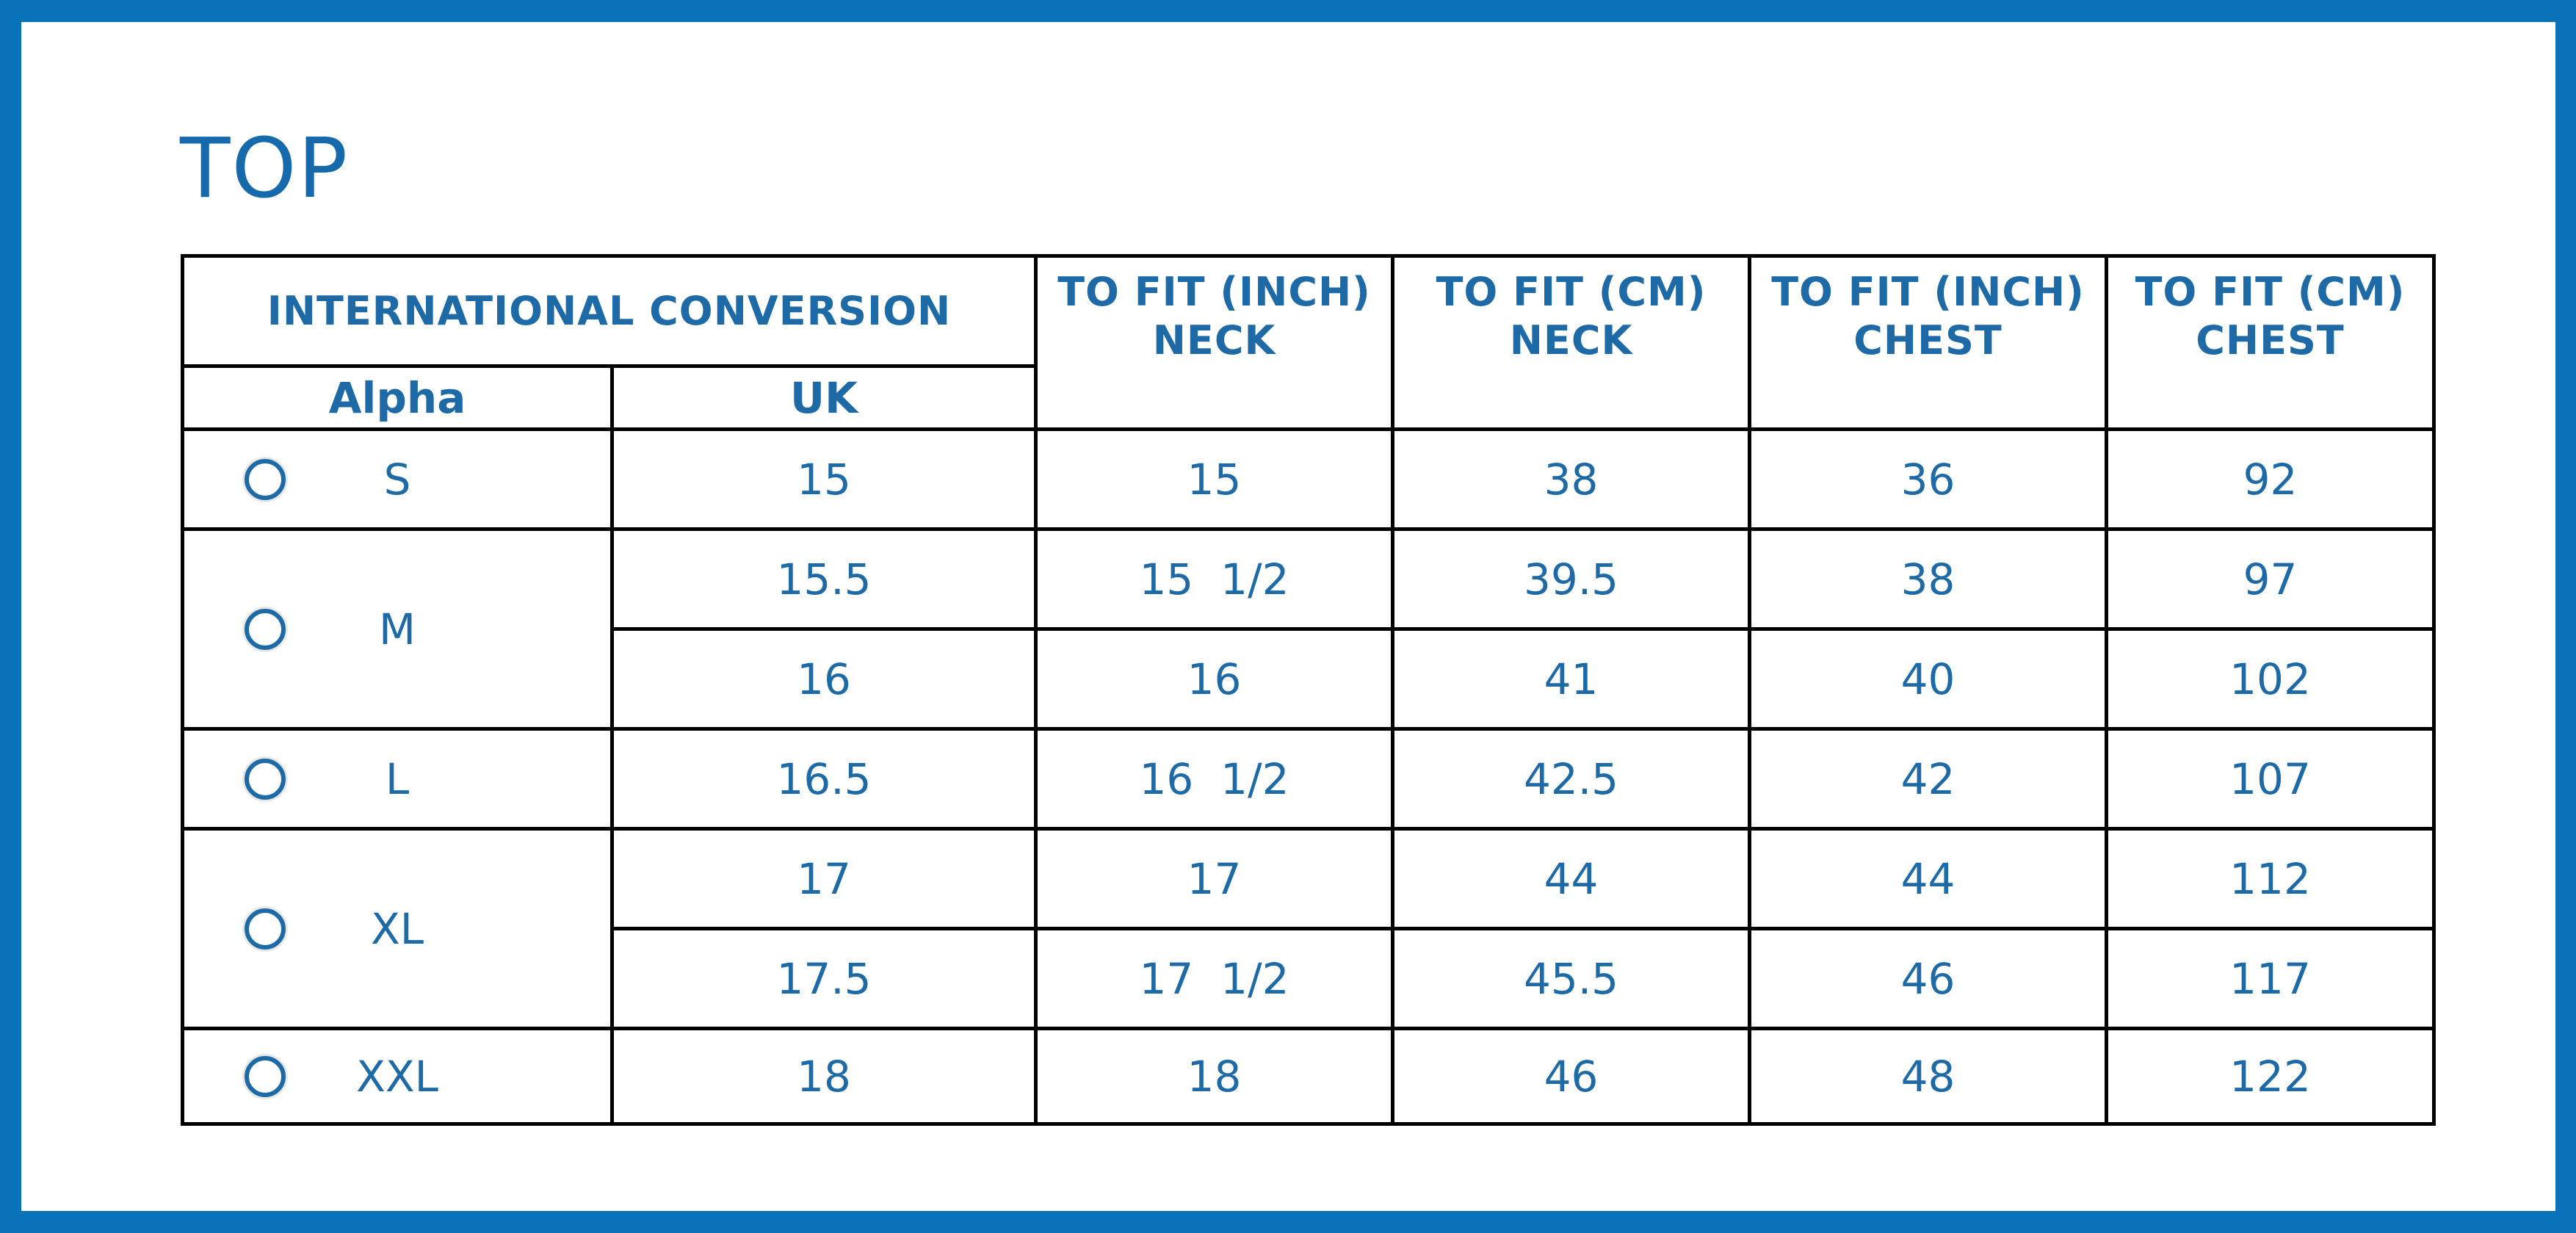  I want to click on chest-inch-cell: 40, so click(1928, 679).